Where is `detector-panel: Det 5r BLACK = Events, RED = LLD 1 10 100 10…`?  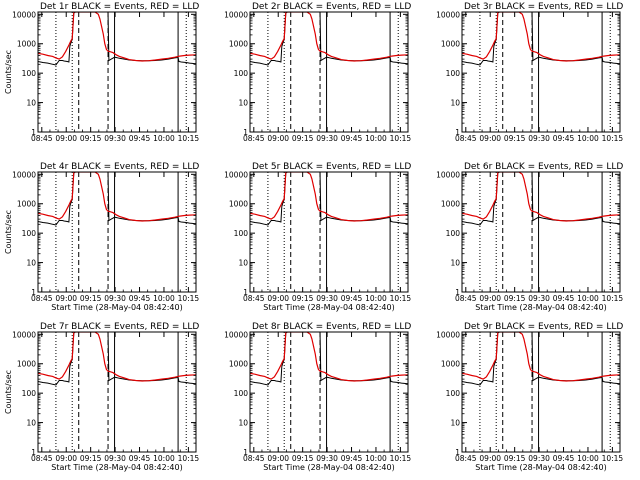 detector-panel: Det 5r BLACK = Events, RED = LLD 1 10 100 10… is located at coordinates (317, 237).